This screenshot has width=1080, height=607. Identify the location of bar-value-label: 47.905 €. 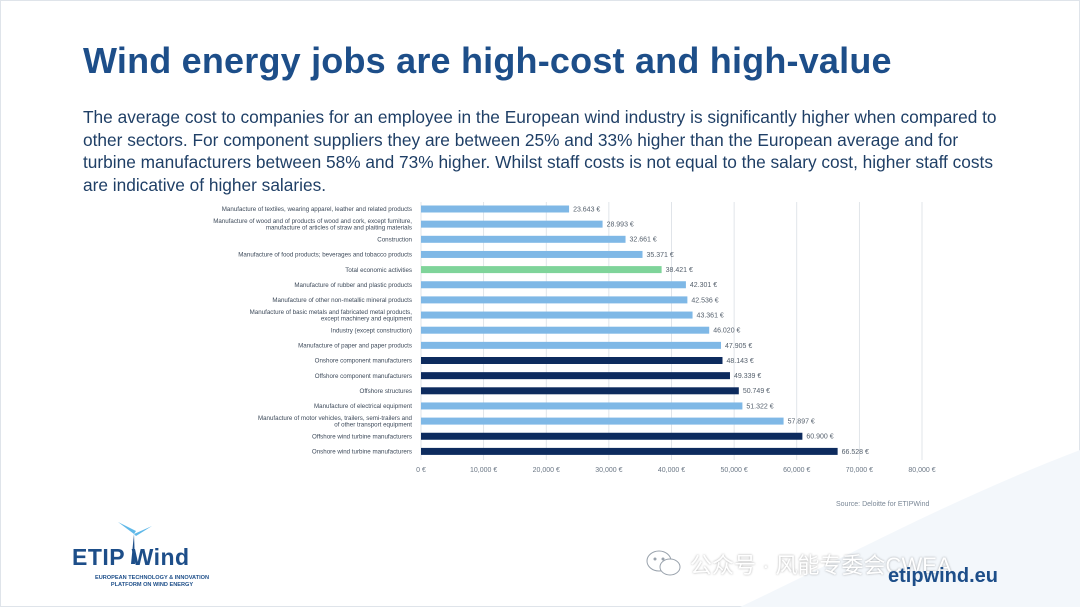
(738, 346).